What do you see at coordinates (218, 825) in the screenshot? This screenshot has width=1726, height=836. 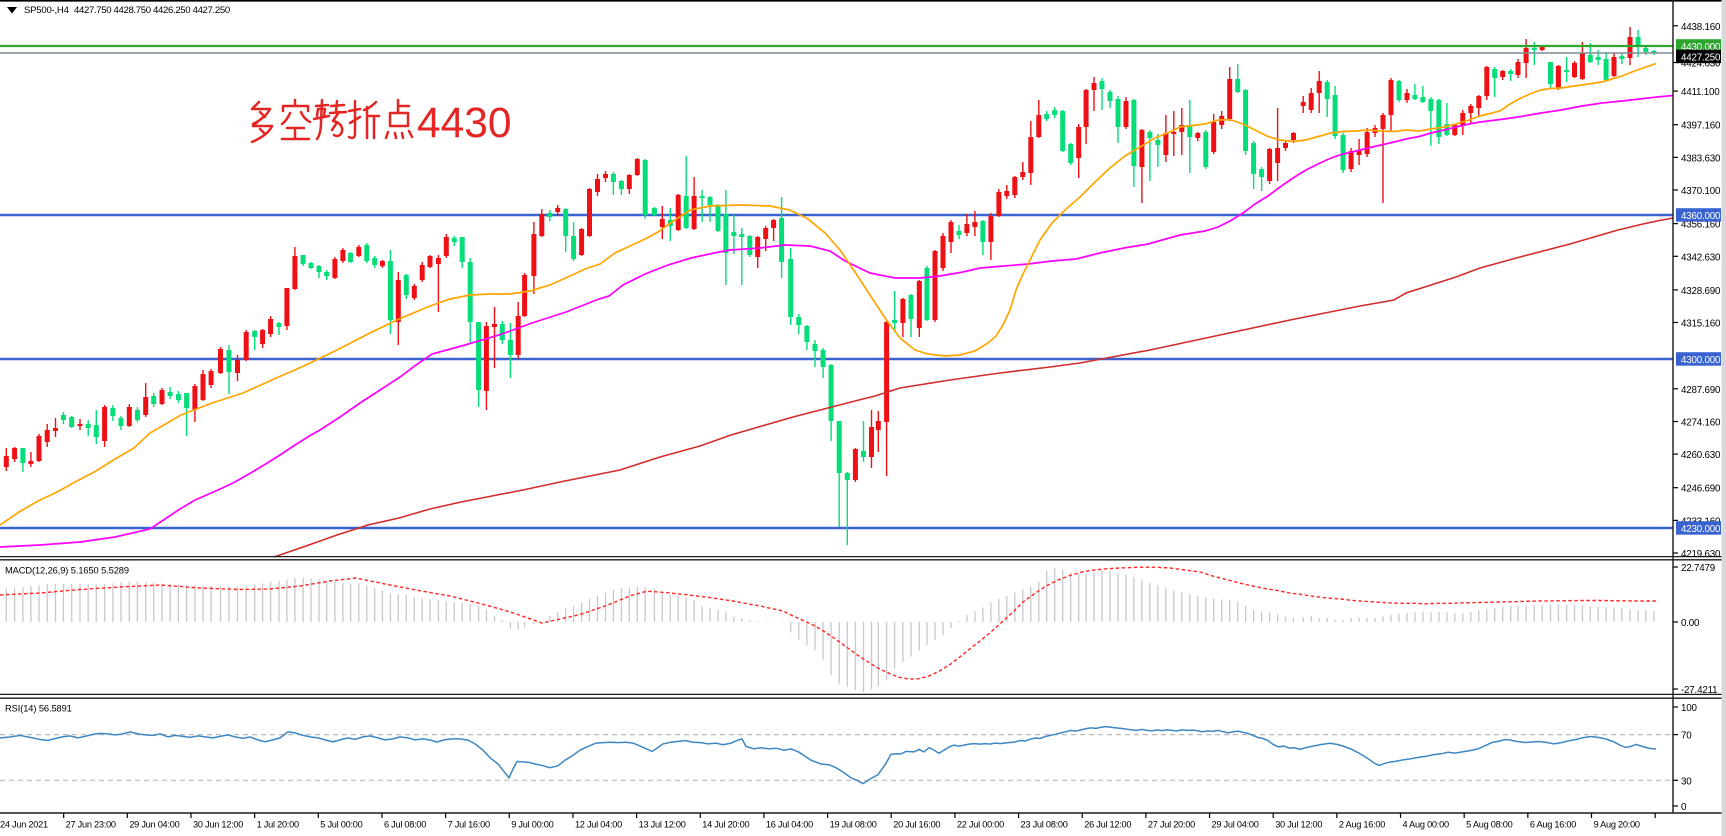 I see `svg-text: 30 Jun 12:00` at bounding box center [218, 825].